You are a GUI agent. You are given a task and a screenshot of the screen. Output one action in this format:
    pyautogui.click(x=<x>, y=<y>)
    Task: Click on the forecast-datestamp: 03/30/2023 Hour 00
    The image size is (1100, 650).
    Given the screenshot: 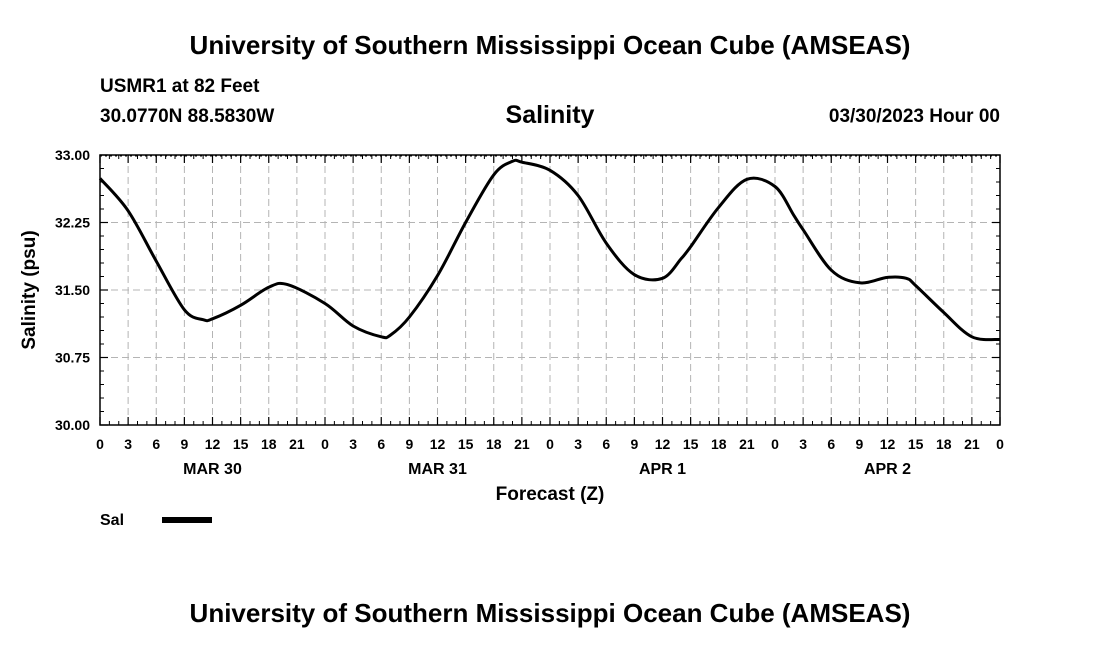 What is the action you would take?
    pyautogui.click(x=914, y=116)
    